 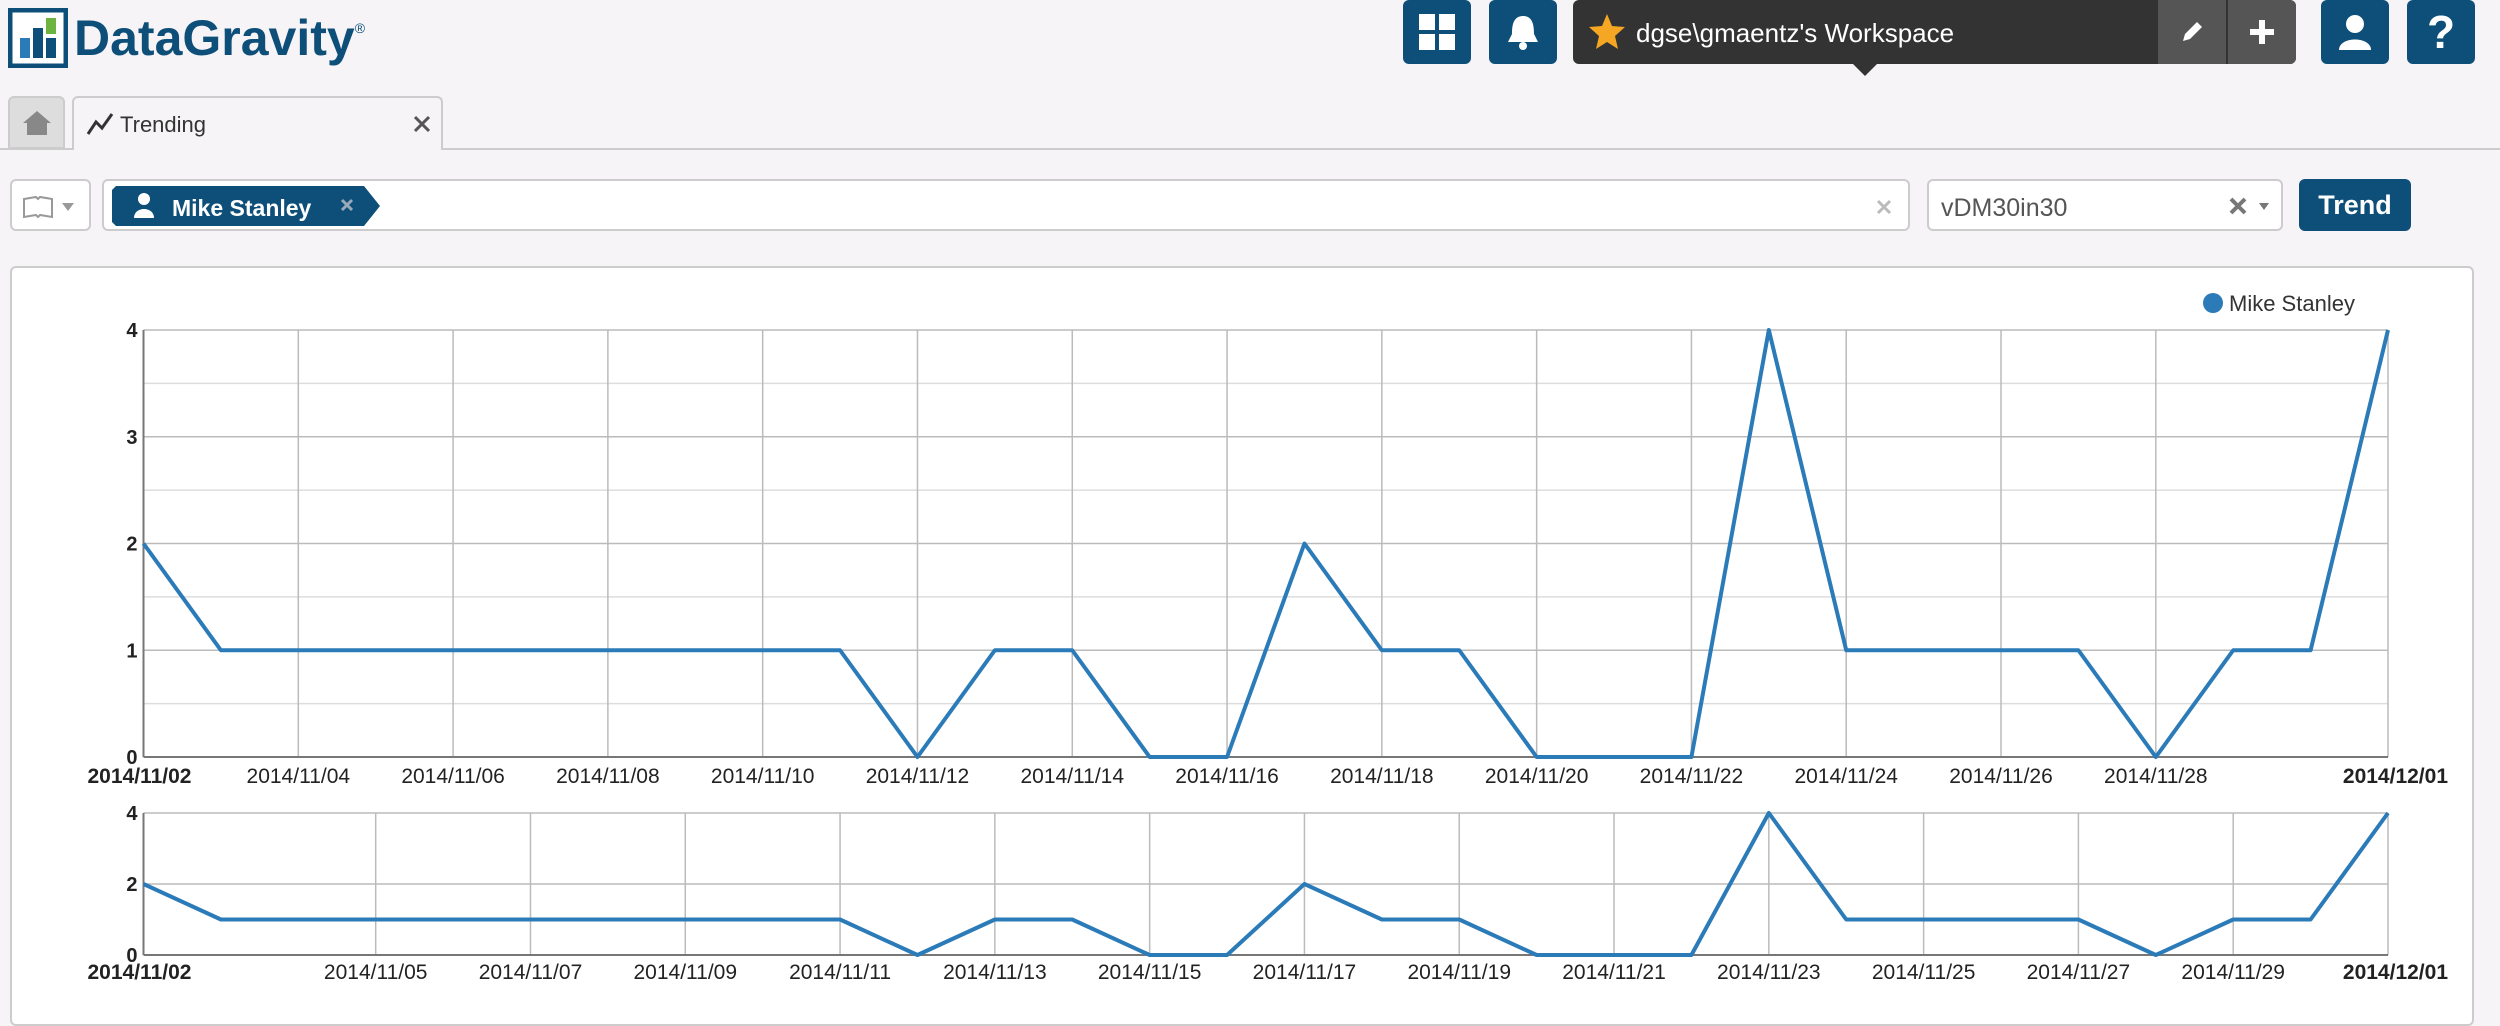 What do you see at coordinates (257, 123) in the screenshot?
I see `trending-tab: Trending` at bounding box center [257, 123].